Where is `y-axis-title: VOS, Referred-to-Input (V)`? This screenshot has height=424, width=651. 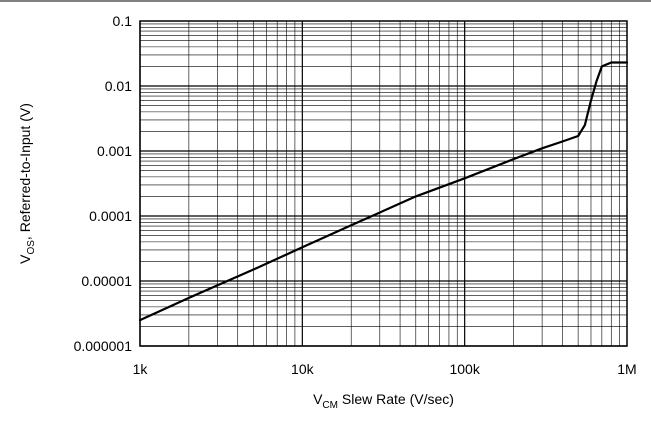 y-axis-title: VOS, Referred-to-Input (V) is located at coordinates (27, 183).